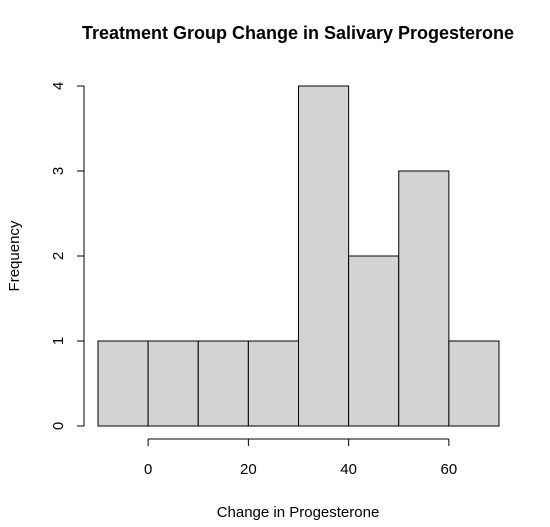 The height and width of the screenshot is (527, 550). I want to click on x-tick-label-3: 60, so click(449, 469).